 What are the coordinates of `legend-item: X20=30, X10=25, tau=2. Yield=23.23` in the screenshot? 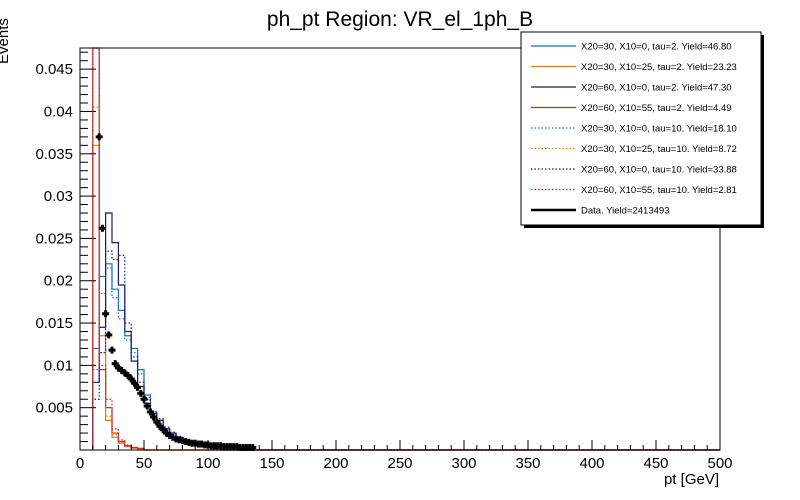 It's located at (634, 67).